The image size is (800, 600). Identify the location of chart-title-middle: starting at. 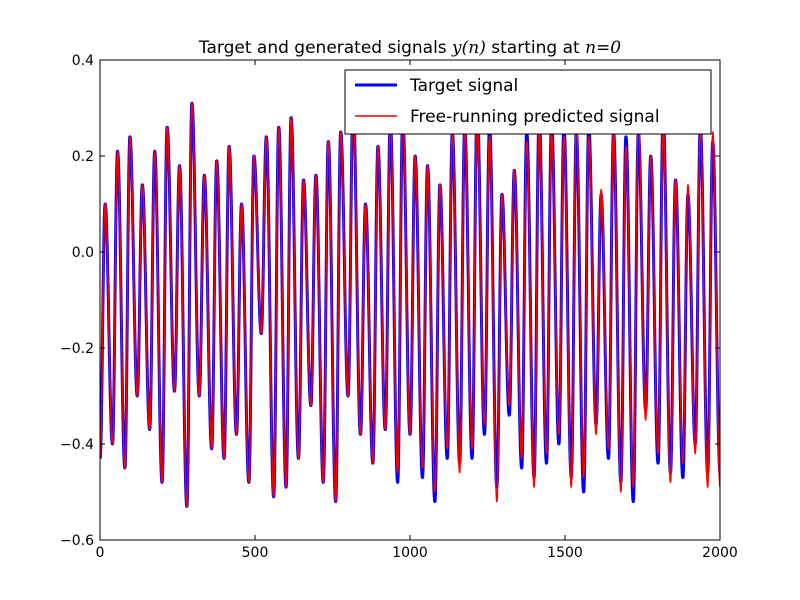
(535, 48).